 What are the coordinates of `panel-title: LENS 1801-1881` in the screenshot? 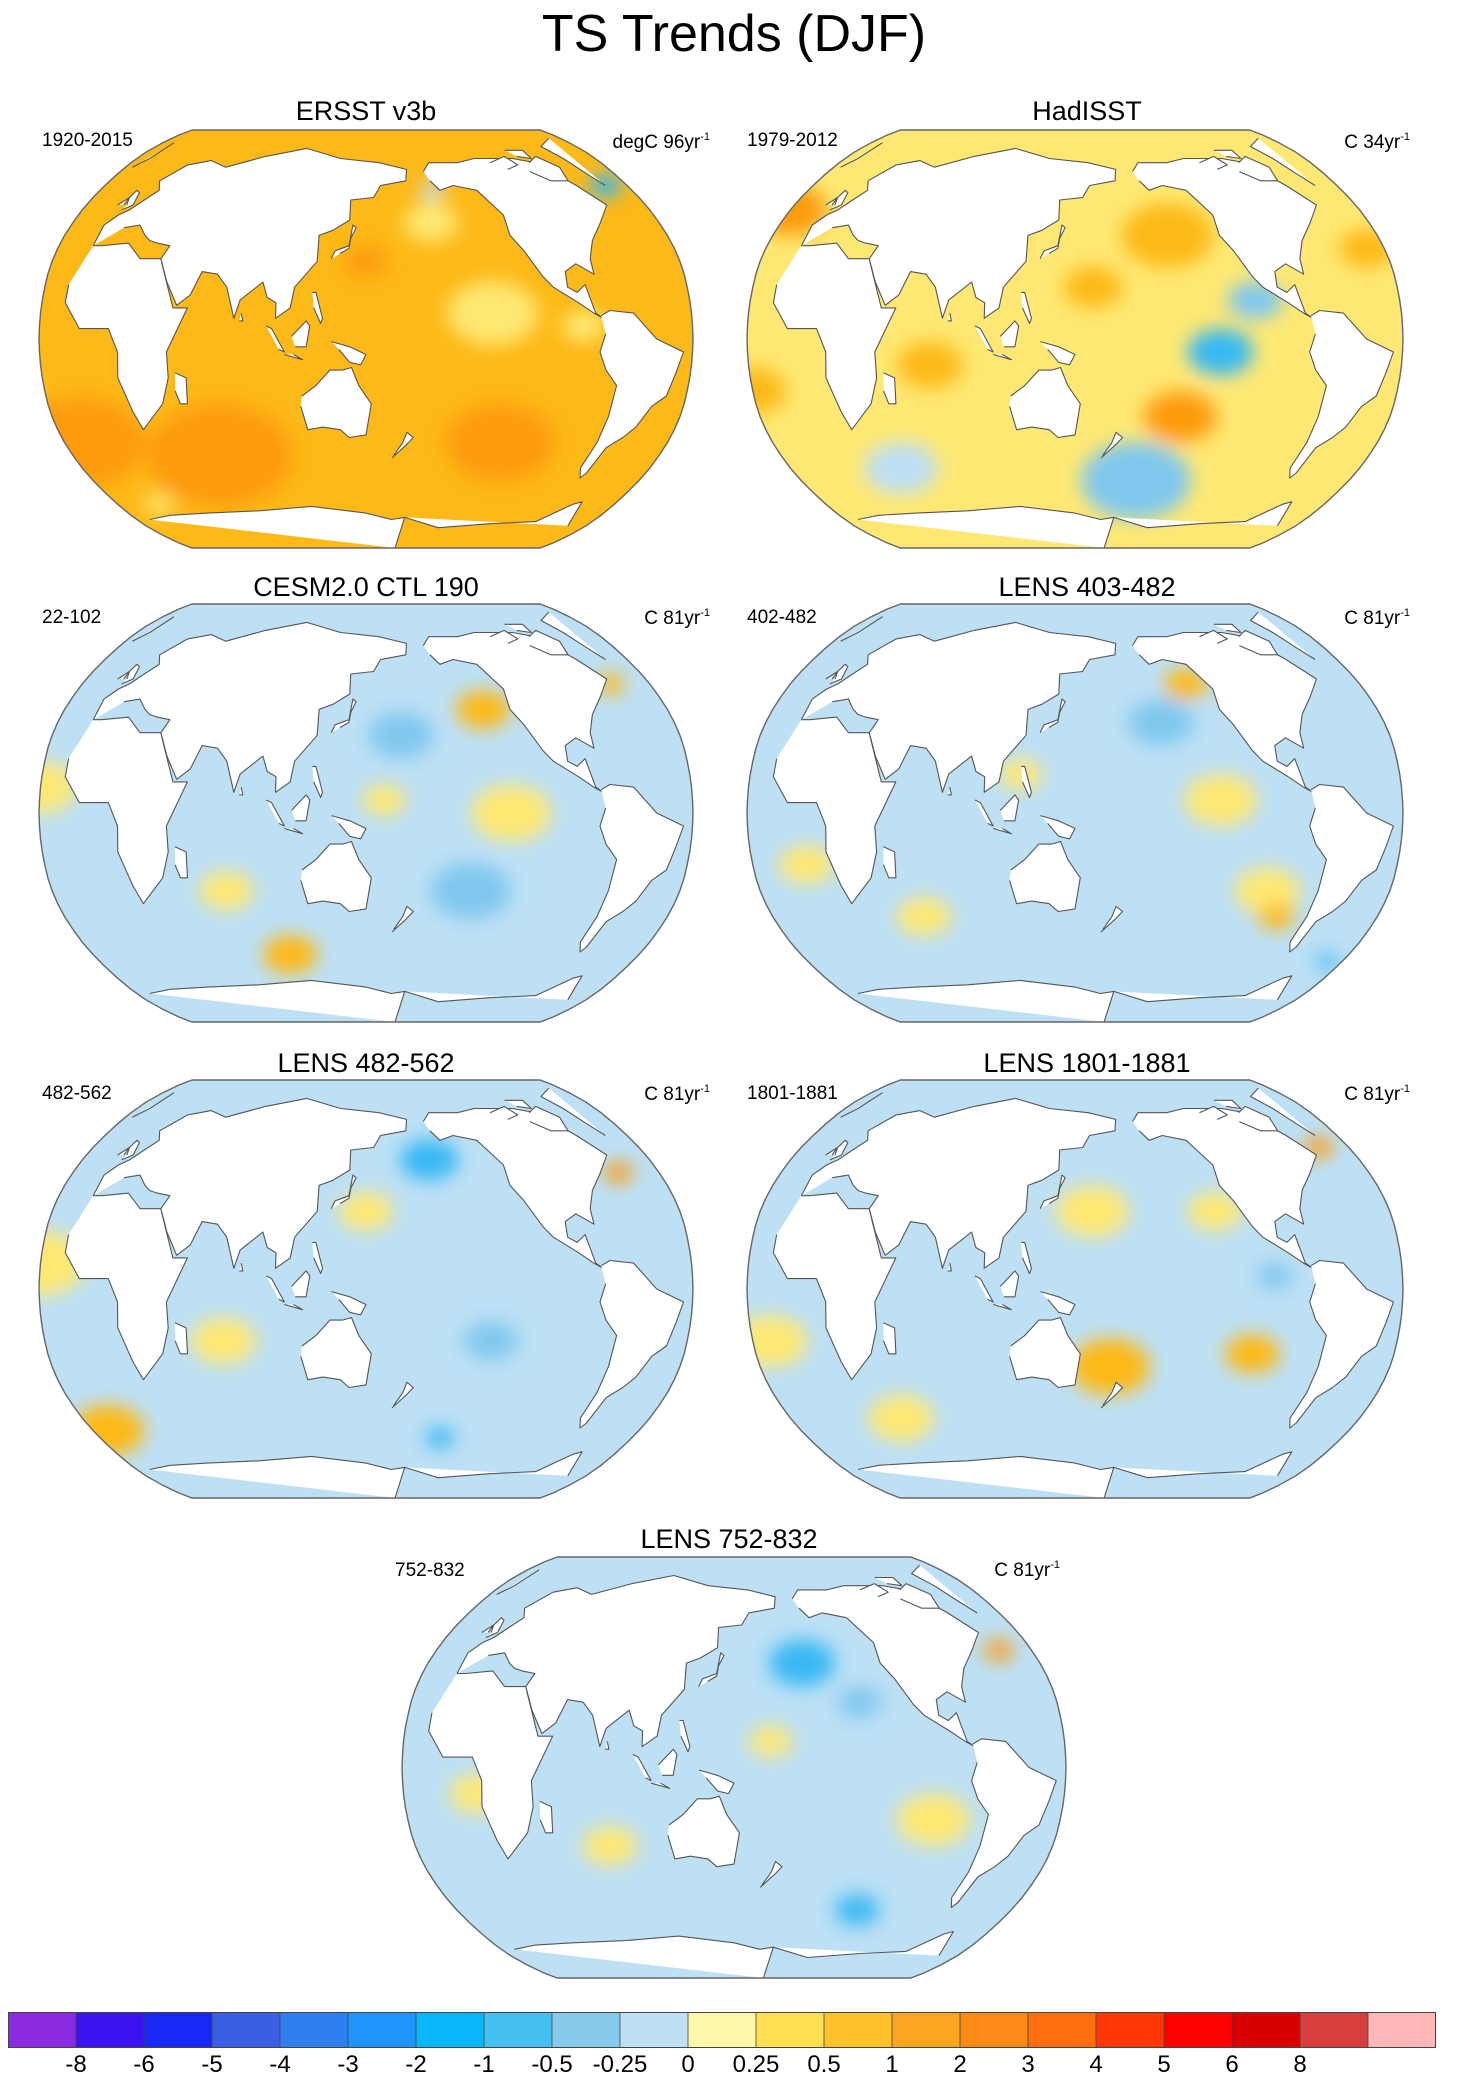 It's located at (1087, 1063).